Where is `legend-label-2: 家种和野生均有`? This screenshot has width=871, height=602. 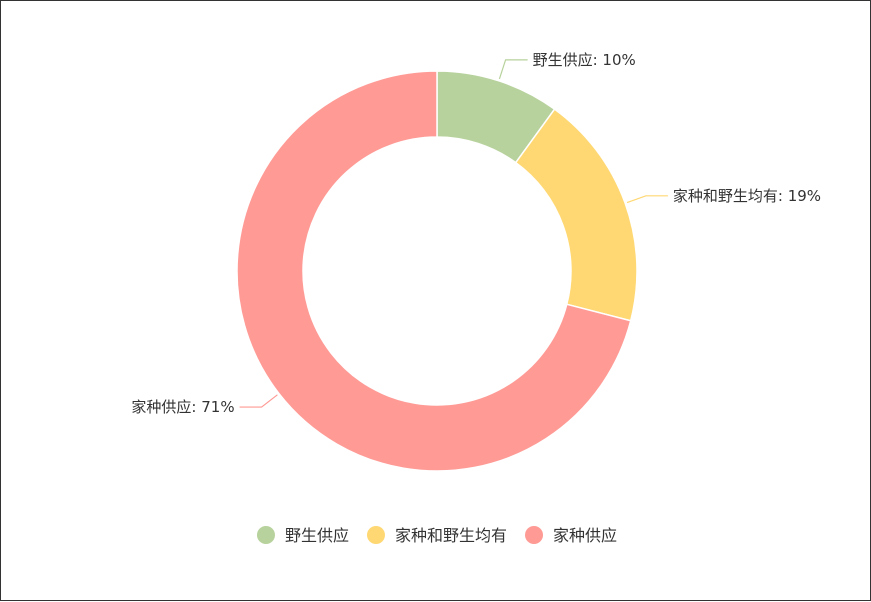 legend-label-2: 家种和野生均有 is located at coordinates (451, 535).